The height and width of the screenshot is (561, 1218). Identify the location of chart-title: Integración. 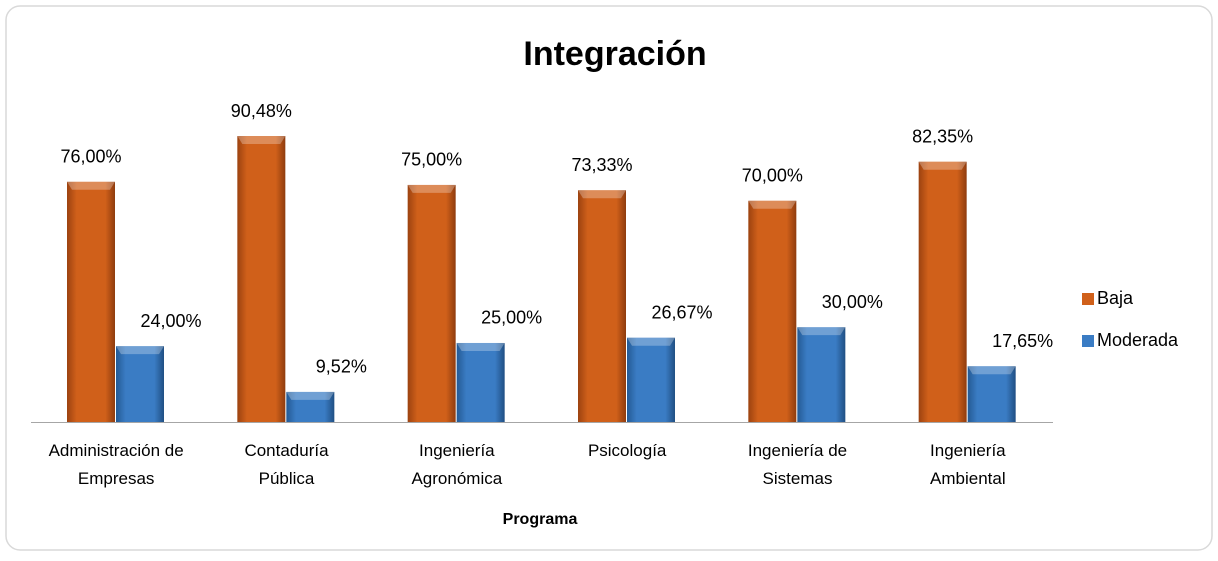
(614, 54).